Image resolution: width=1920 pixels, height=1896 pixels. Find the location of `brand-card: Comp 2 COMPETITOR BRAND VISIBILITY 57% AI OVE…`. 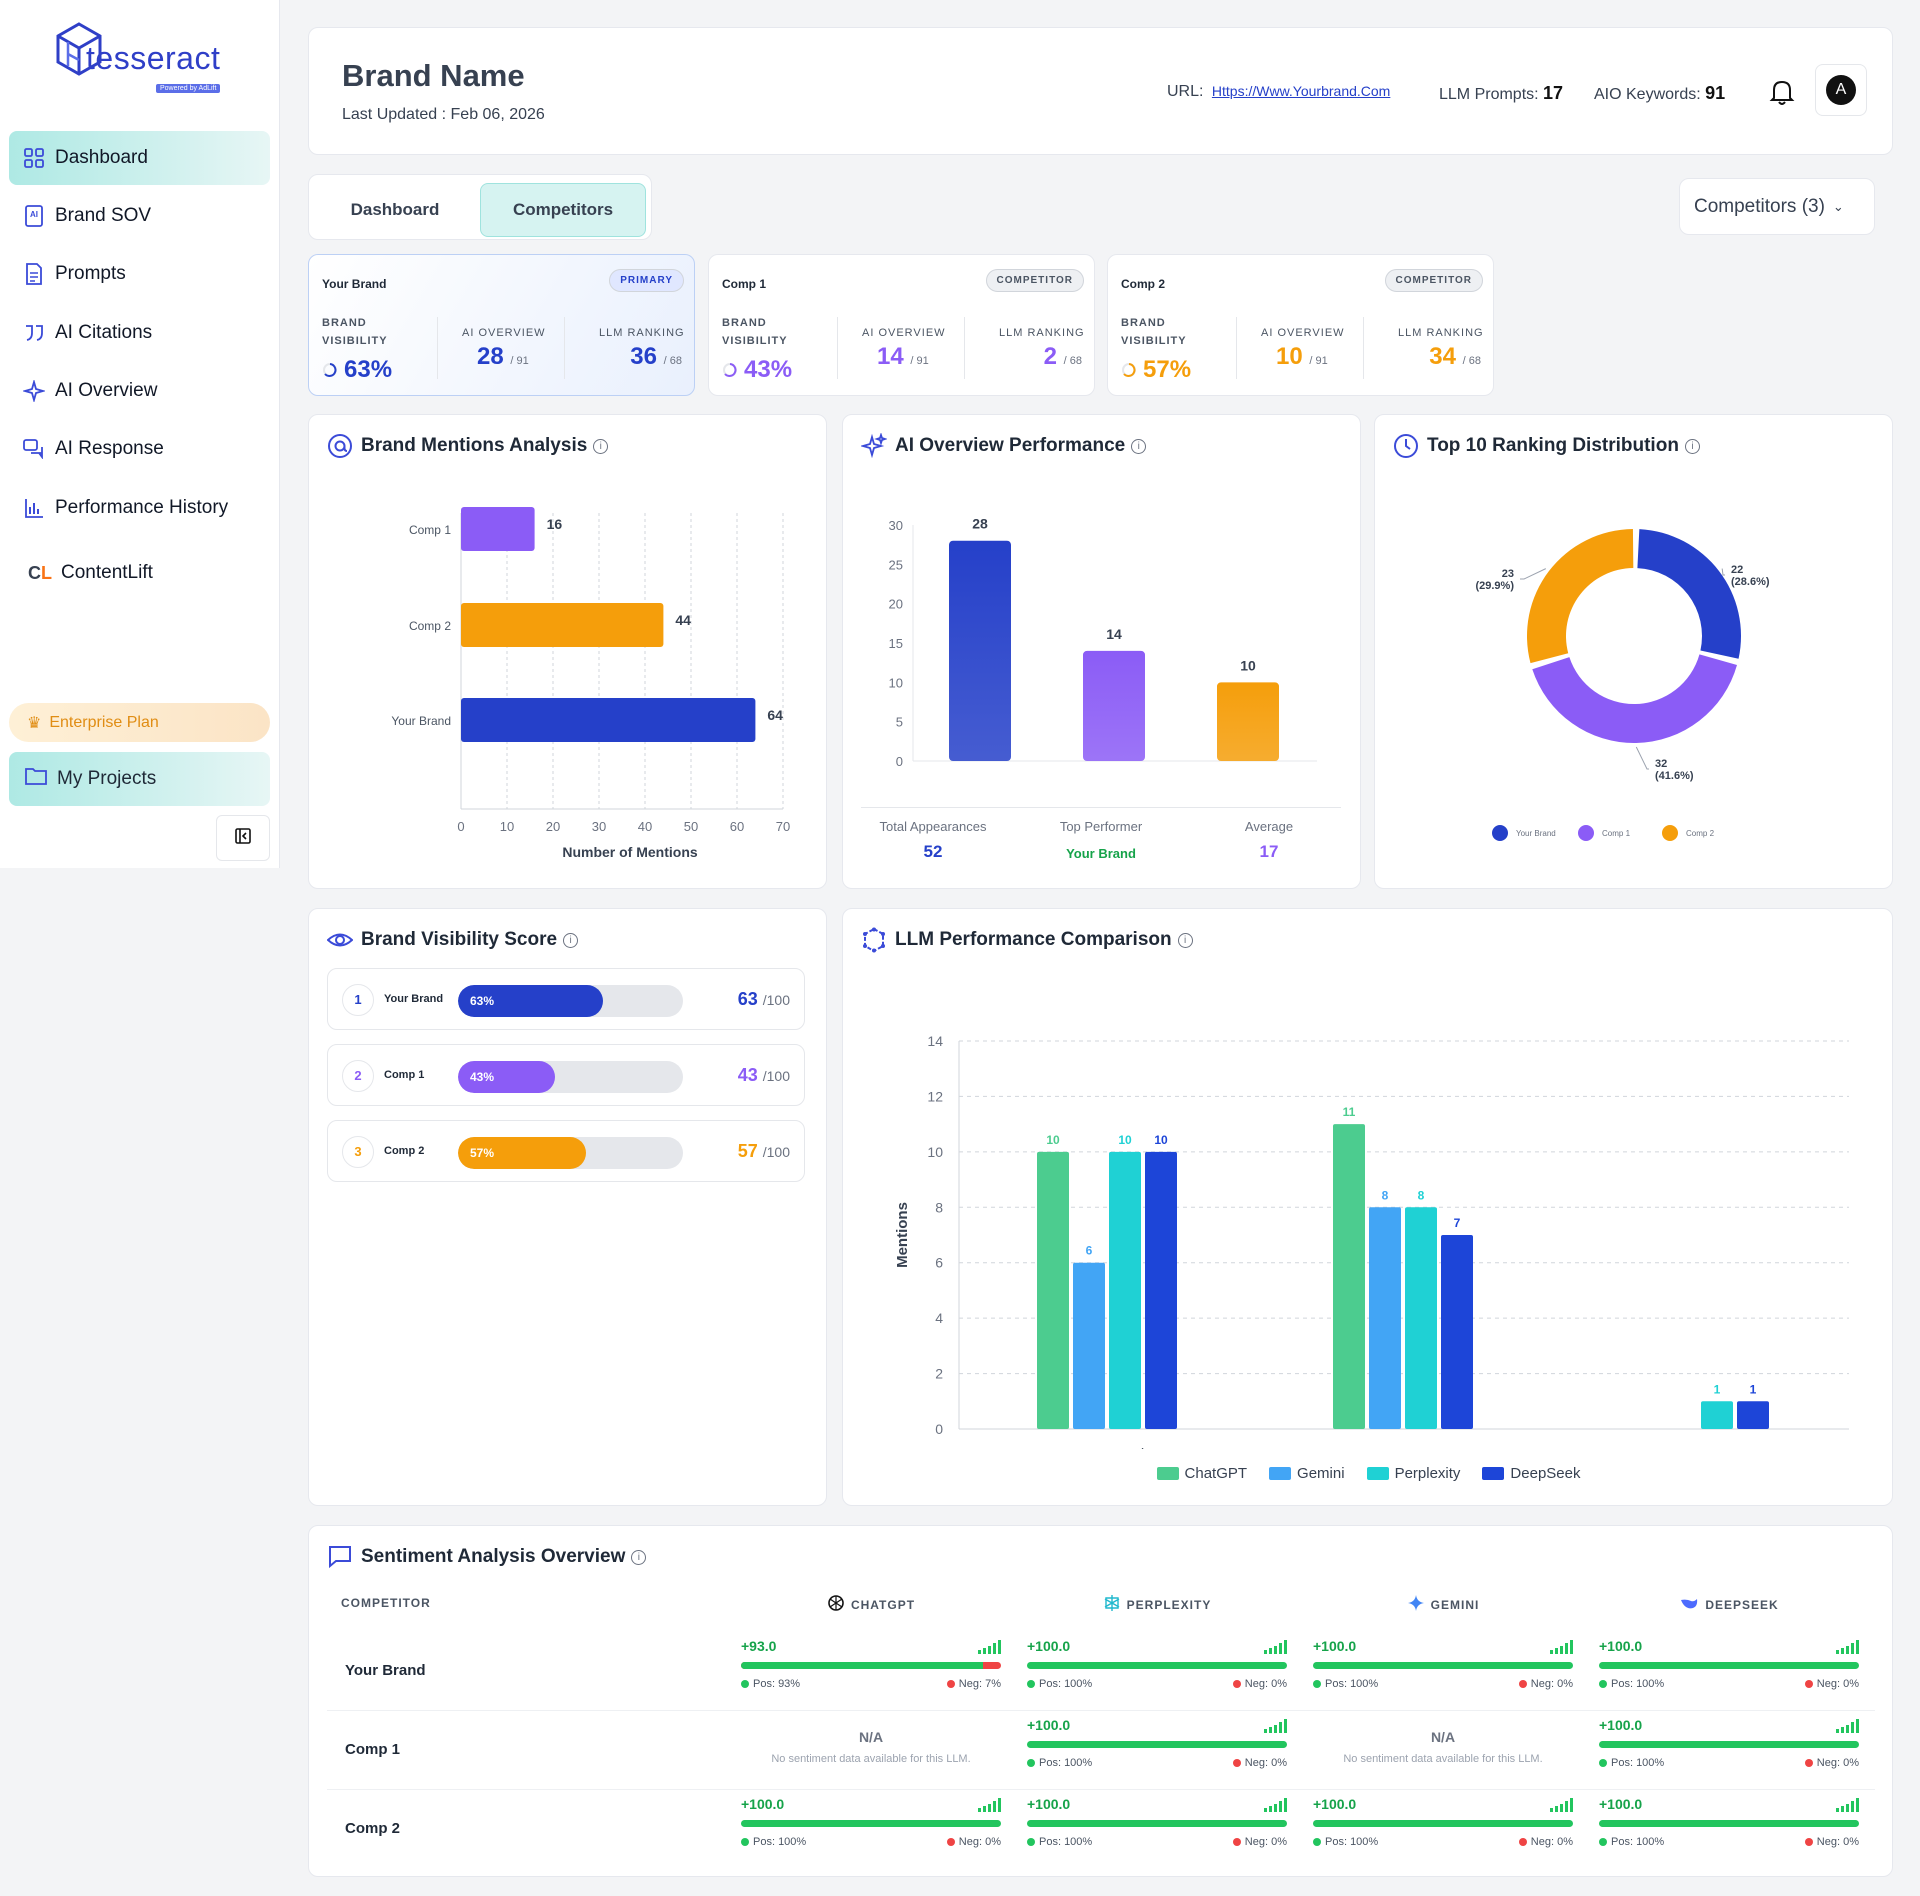

brand-card: Comp 2 COMPETITOR BRAND VISIBILITY 57% AI OVE… is located at coordinates (1300, 325).